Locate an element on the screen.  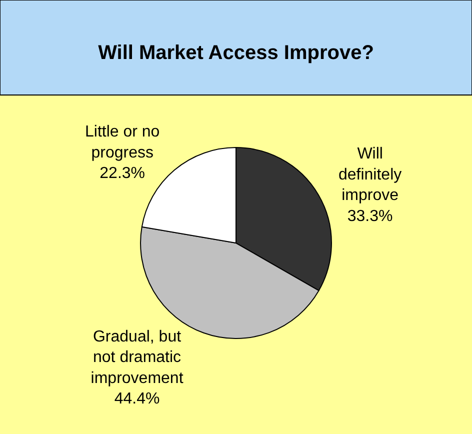
data-label: 22.3% is located at coordinates (123, 173).